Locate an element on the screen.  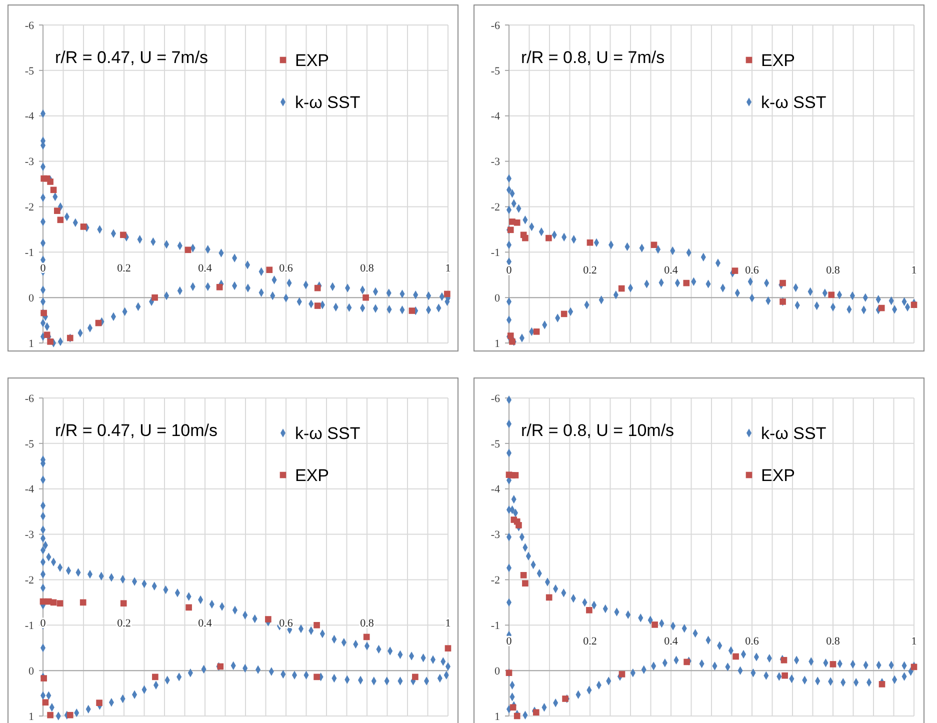
text: r/R = 0.8, U = 7m/s is located at coordinates (593, 57).